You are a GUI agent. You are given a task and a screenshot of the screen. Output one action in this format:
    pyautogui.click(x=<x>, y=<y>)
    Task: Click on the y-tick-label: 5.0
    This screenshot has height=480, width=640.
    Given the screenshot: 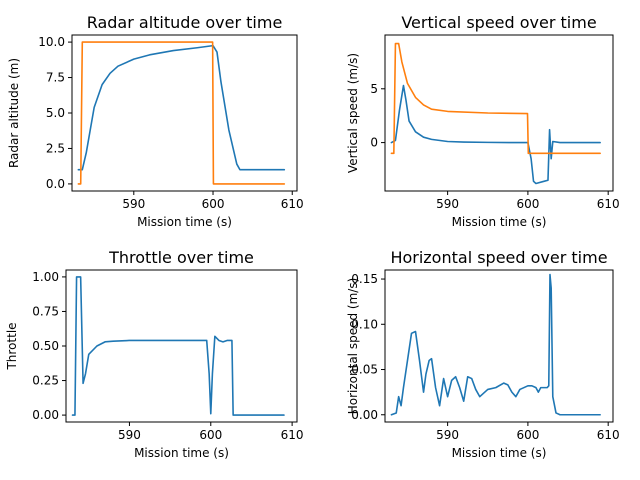 What is the action you would take?
    pyautogui.click(x=55, y=113)
    